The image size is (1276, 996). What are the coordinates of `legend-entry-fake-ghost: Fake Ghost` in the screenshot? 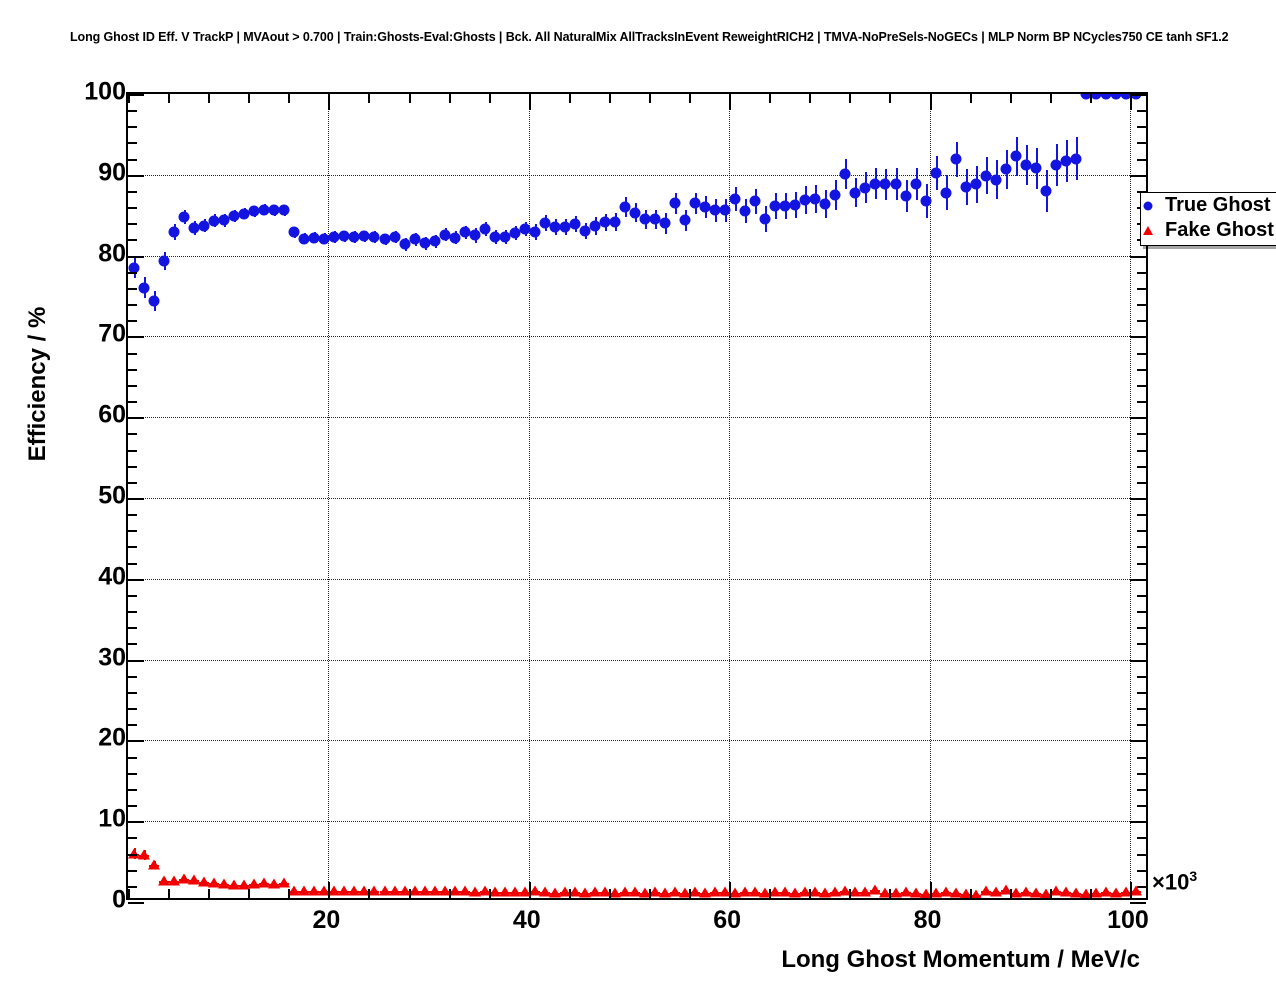 It's located at (1208, 230).